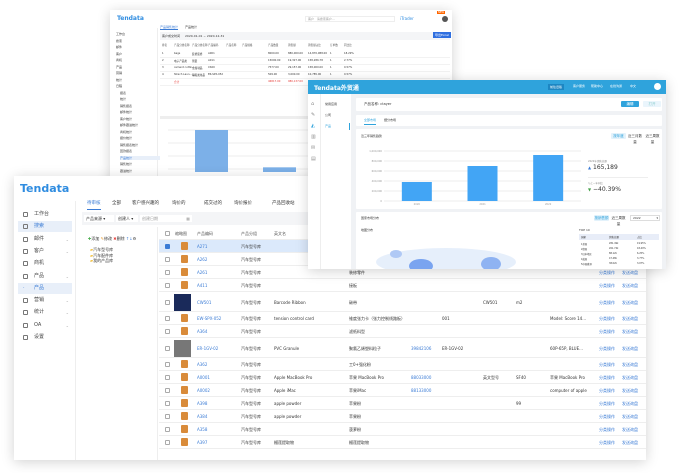 This screenshot has width=680, height=473. What do you see at coordinates (328, 126) in the screenshot?
I see `nav-product: 产品` at bounding box center [328, 126].